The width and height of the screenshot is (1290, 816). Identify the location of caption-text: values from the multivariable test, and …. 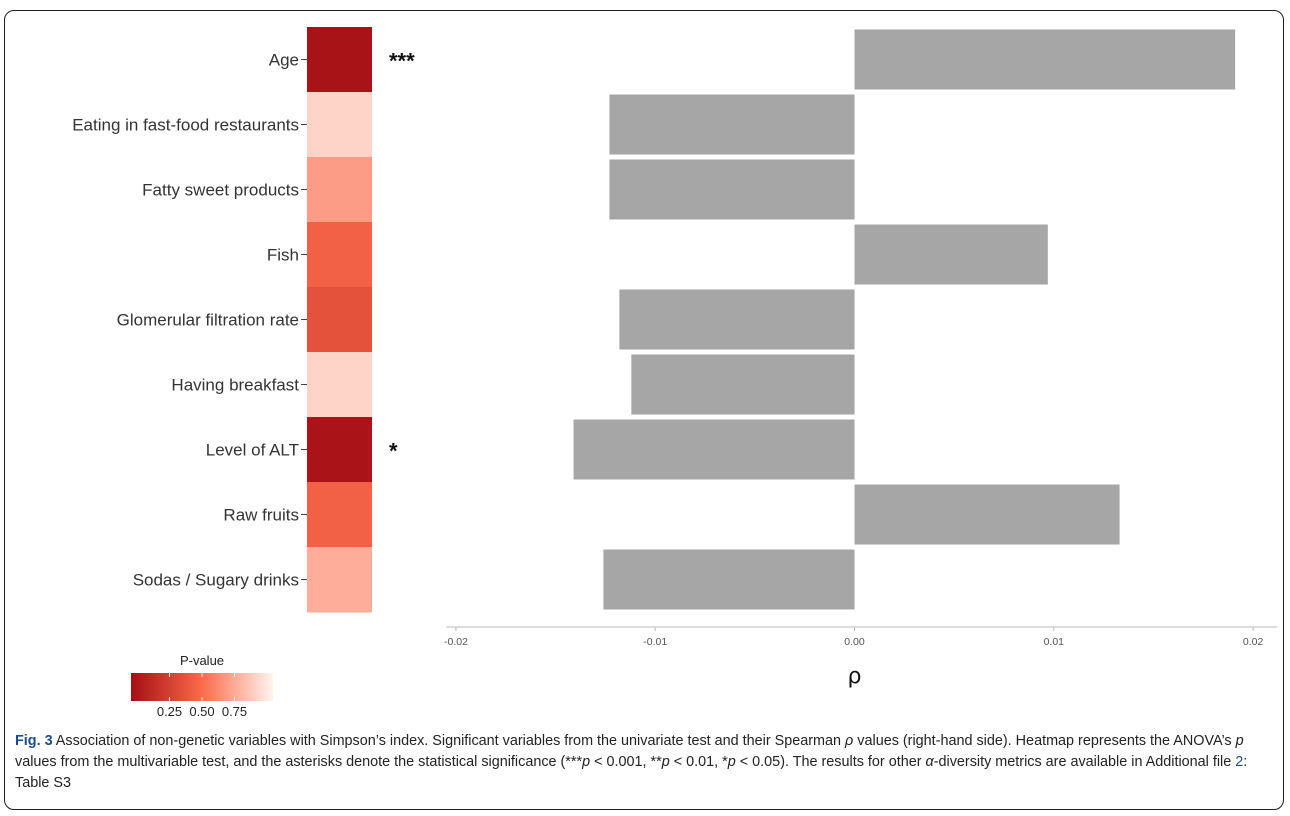
(299, 762).